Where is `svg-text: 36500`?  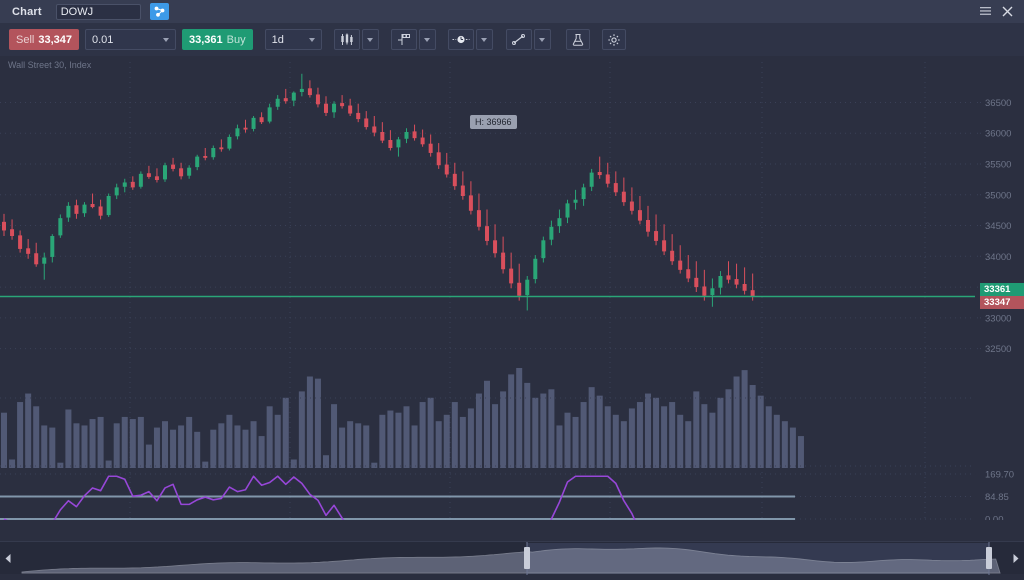
svg-text: 36500 is located at coordinates (998, 103).